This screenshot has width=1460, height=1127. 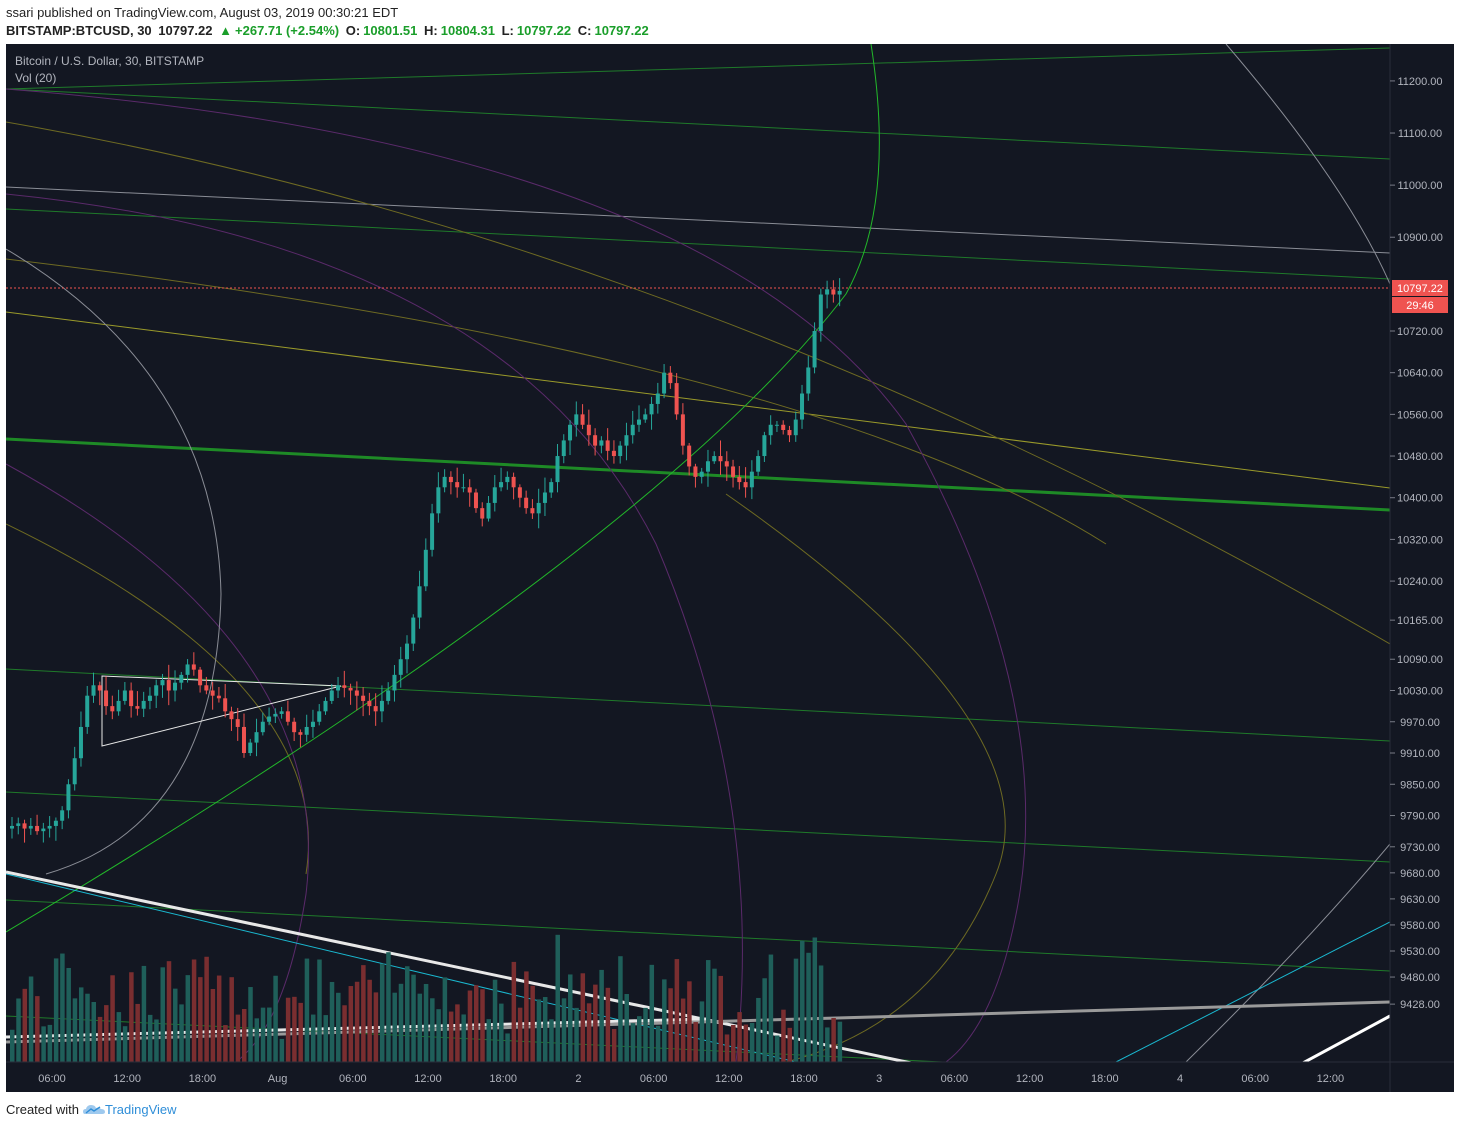 I want to click on high-label: H:, so click(x=431, y=30).